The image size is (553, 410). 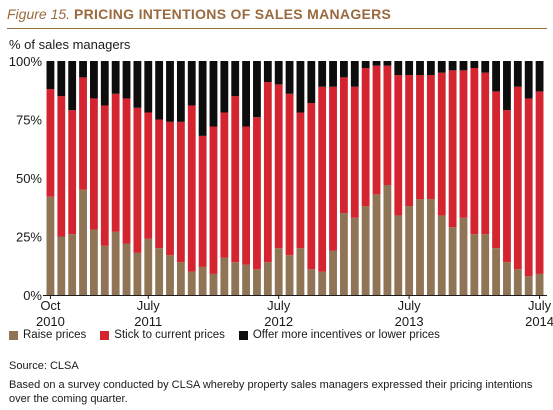 I want to click on figure-title-text: PRICING INTENTIONS OF SALES MANAGERS, so click(x=232, y=14).